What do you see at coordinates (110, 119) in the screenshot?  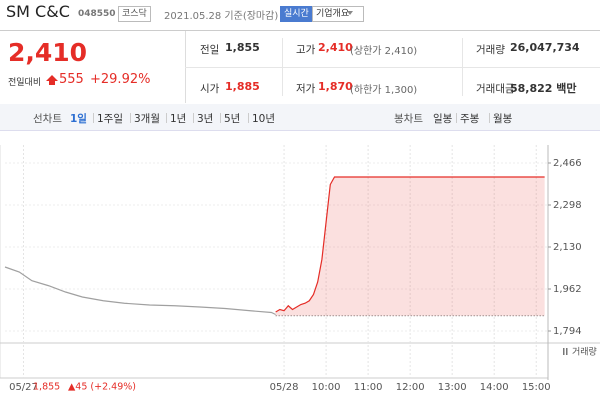 I see `period-tab: 1주일` at bounding box center [110, 119].